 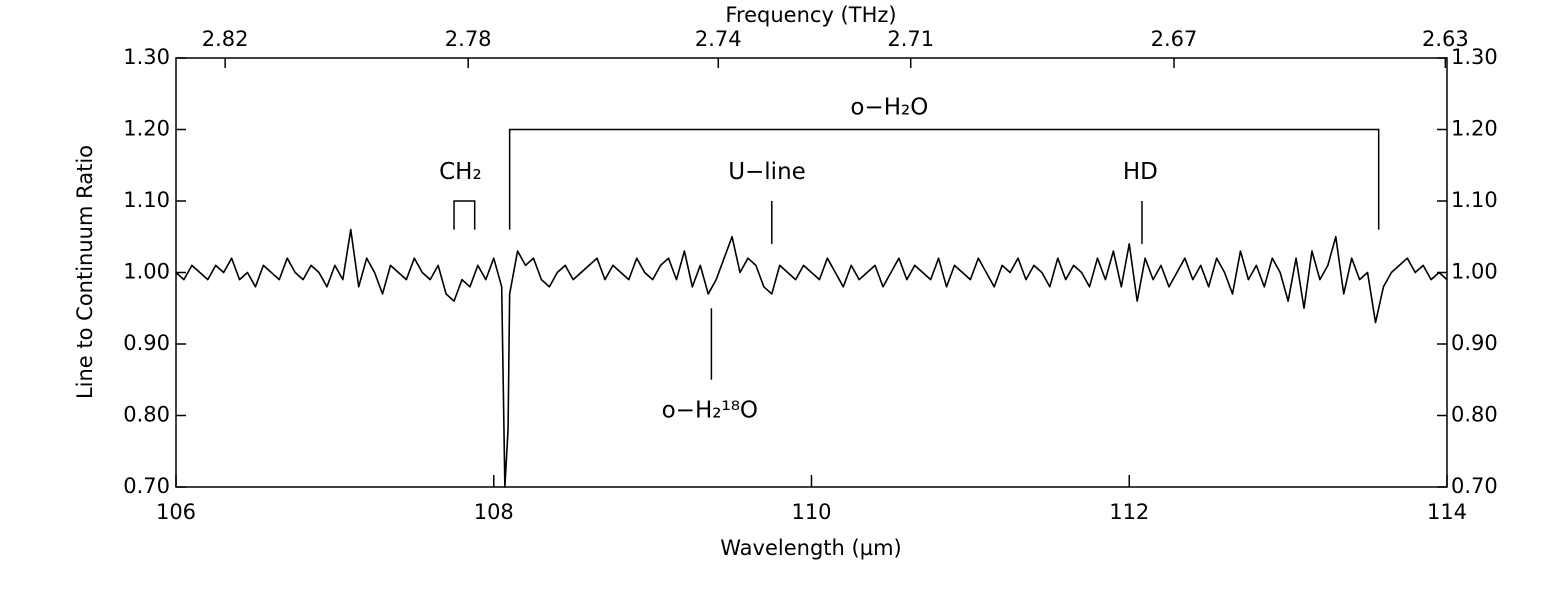 I want to click on y-tick-label: 0.80, so click(x=146, y=415).